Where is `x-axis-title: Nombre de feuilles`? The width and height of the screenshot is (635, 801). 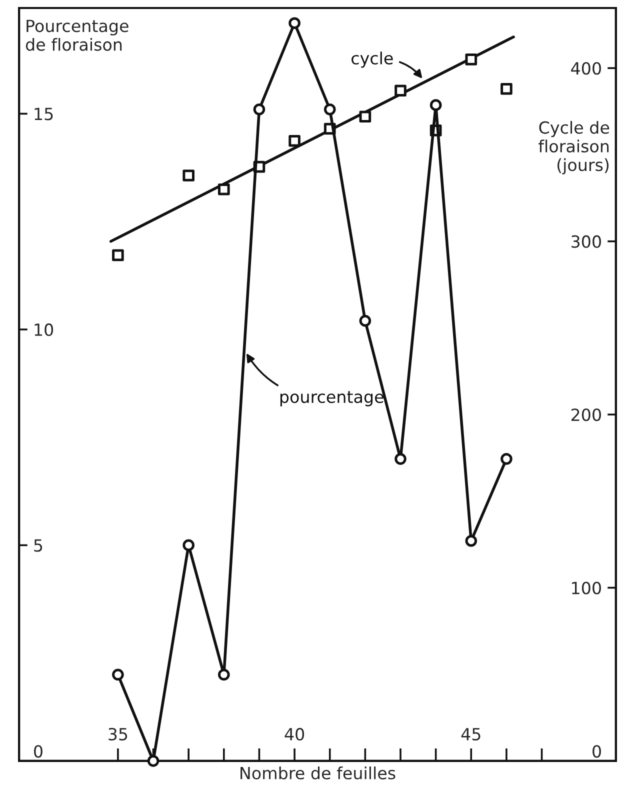 x-axis-title: Nombre de feuilles is located at coordinates (318, 773).